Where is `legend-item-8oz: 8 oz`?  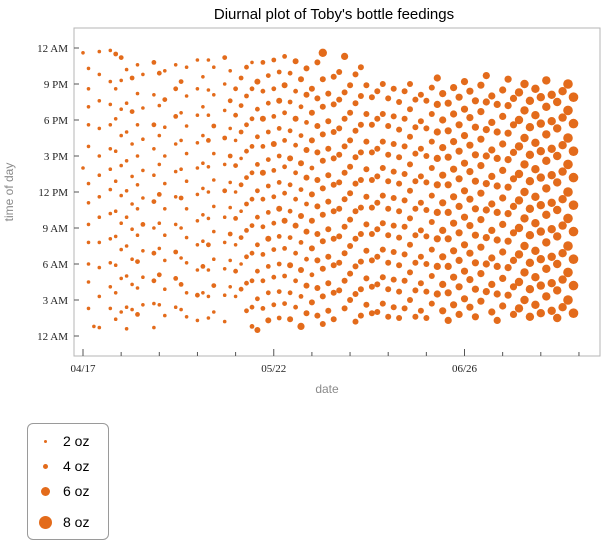 legend-item-8oz: 8 oz is located at coordinates (63, 522).